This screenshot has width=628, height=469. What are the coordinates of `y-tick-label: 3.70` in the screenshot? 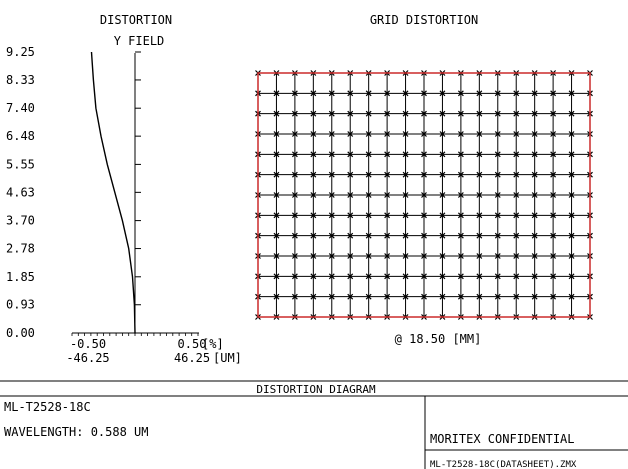 It's located at (20, 221).